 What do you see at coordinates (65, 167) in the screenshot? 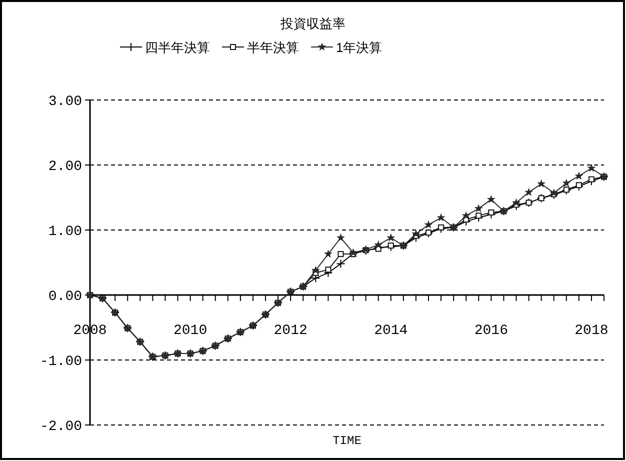
I see `y-tick-label: 2.00` at bounding box center [65, 167].